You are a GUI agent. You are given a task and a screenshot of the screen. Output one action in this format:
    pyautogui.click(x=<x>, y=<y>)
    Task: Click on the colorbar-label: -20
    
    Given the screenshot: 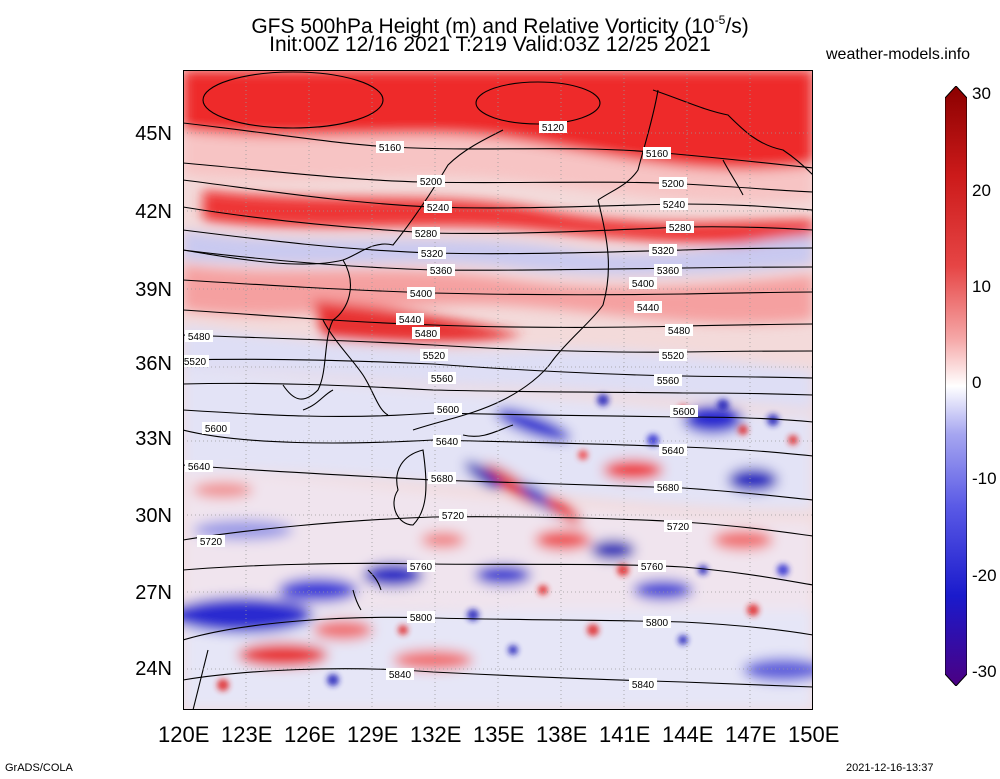 What is the action you would take?
    pyautogui.click(x=984, y=575)
    